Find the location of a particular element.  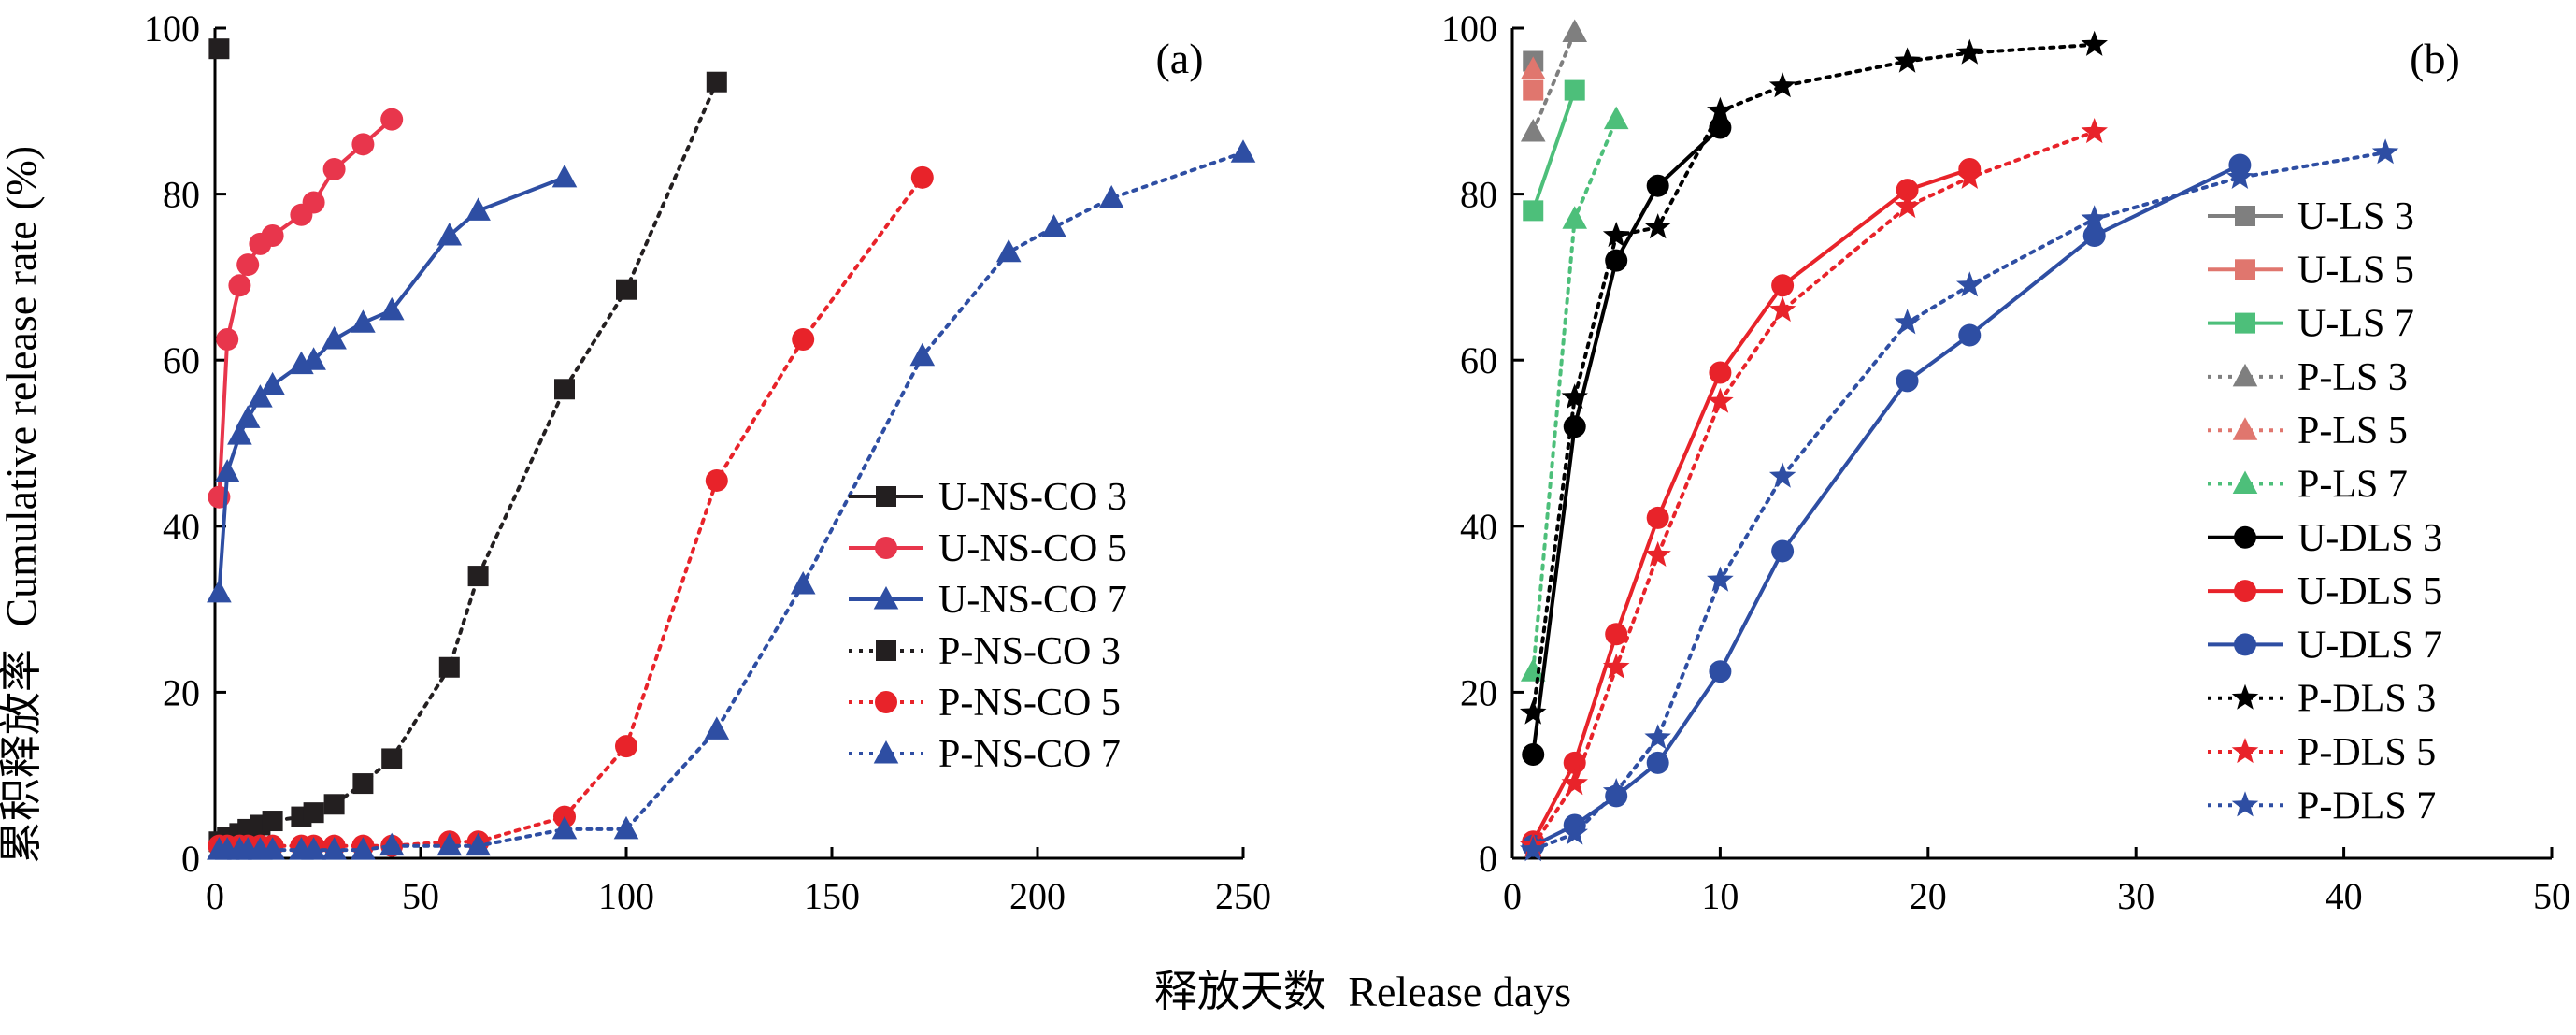

x-axis-title: 释放天数 Release days is located at coordinates (1362, 991).